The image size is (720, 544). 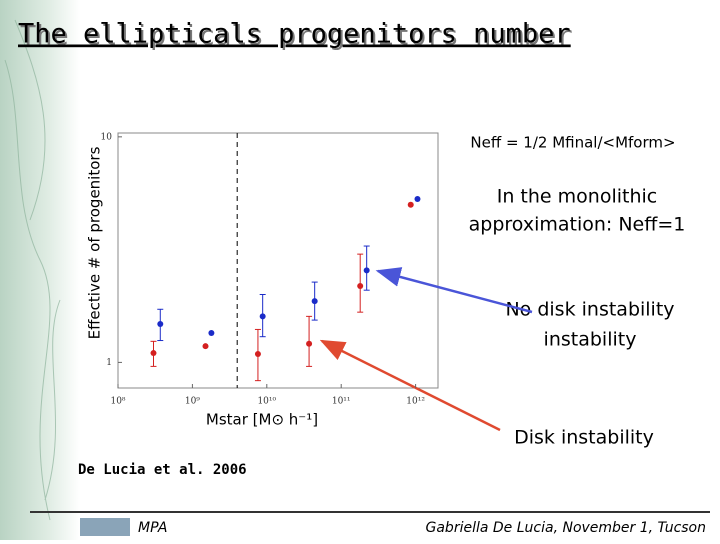 I want to click on filaments, so click(x=32, y=270).